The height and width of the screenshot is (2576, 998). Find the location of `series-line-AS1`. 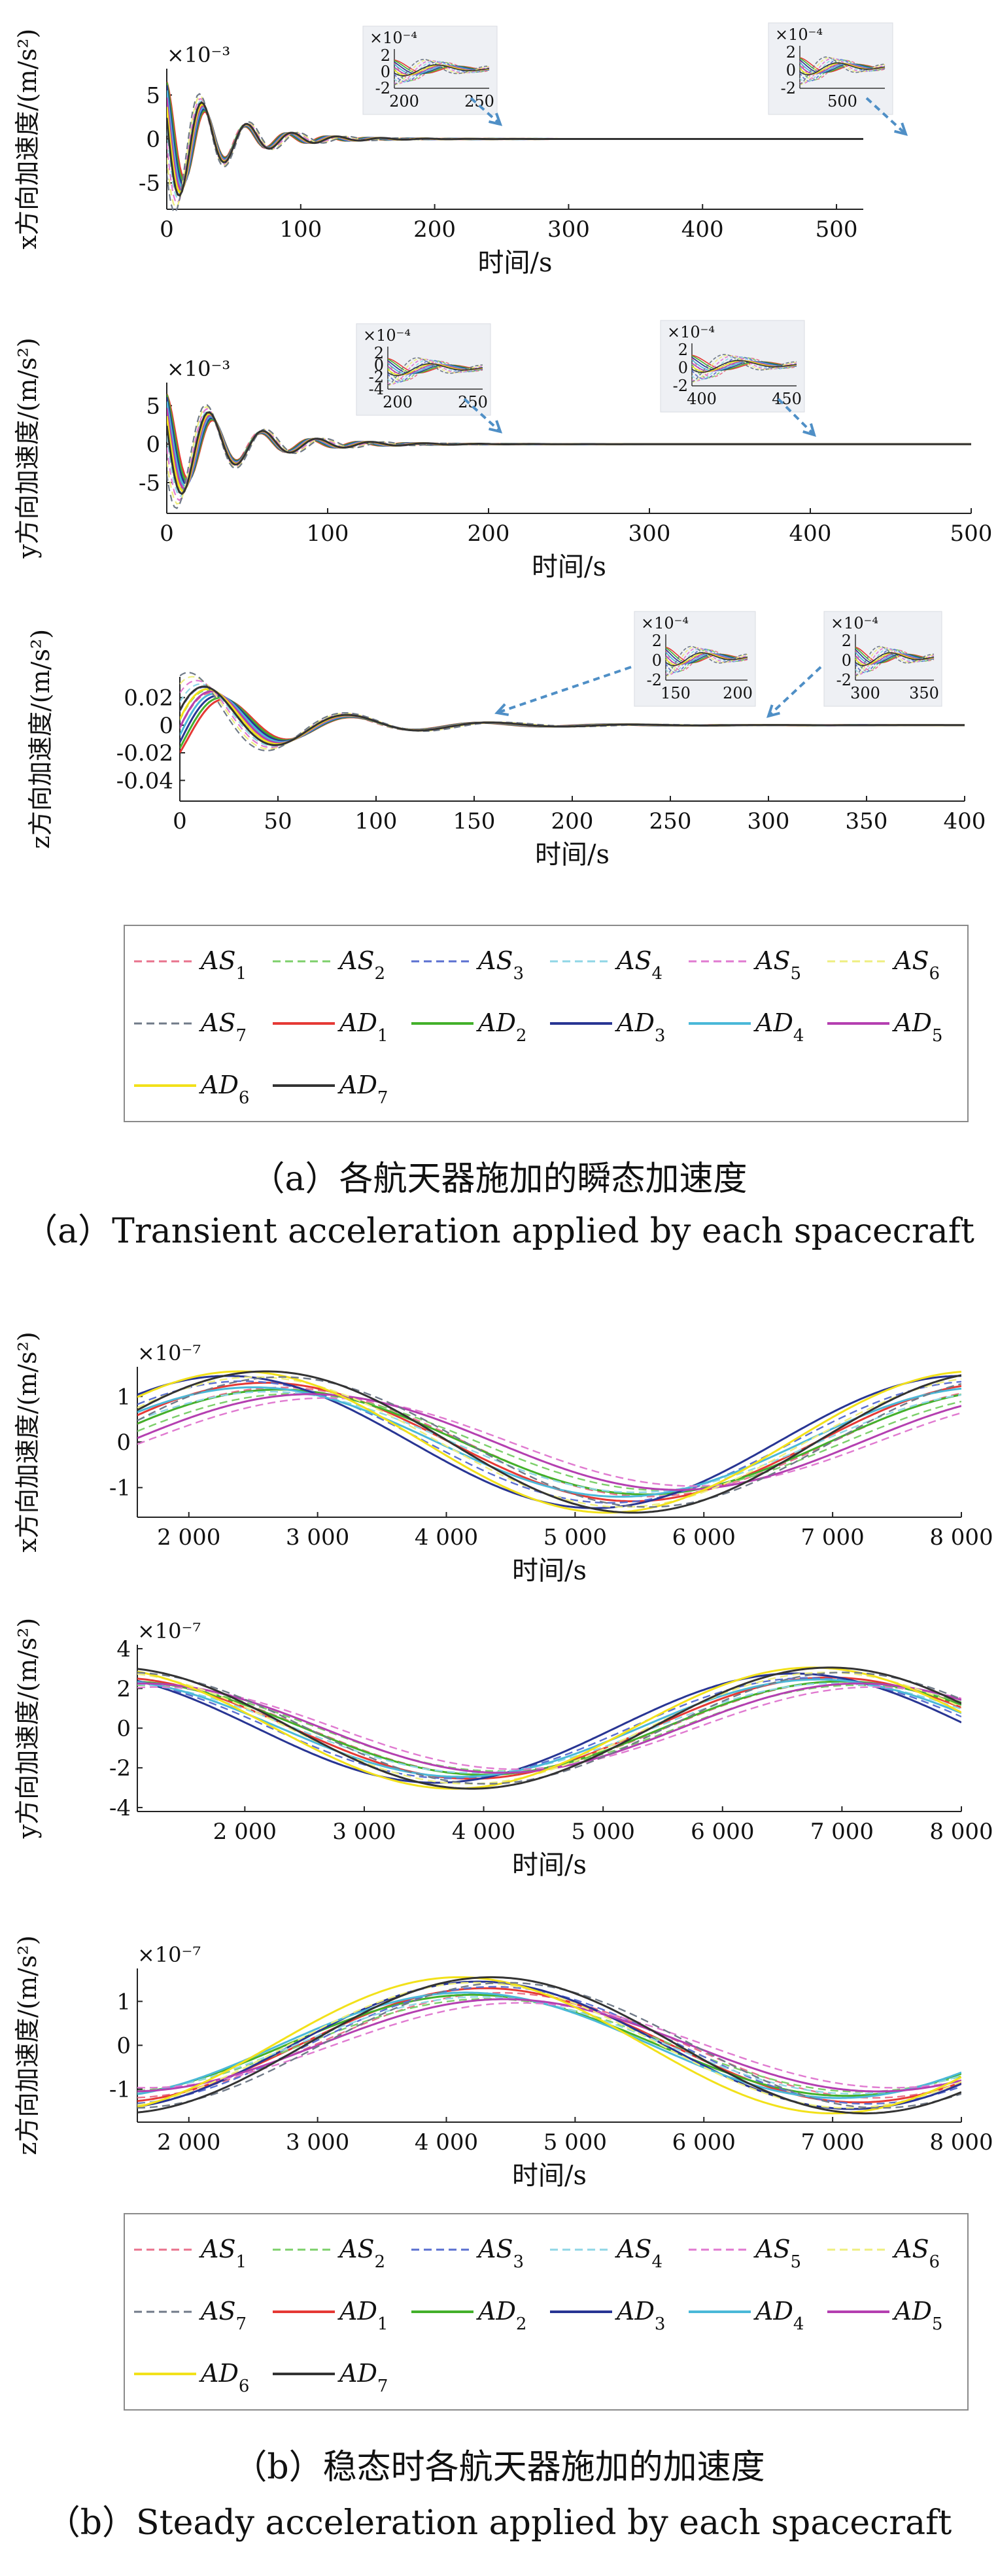

series-line-AS1 is located at coordinates (549, 1729).